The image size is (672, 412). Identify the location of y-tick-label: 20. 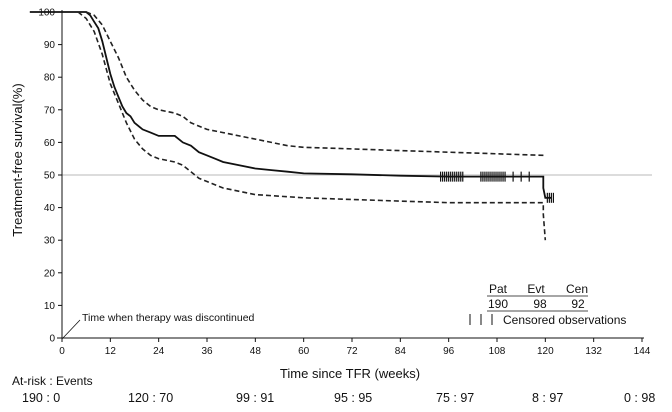
(50, 273).